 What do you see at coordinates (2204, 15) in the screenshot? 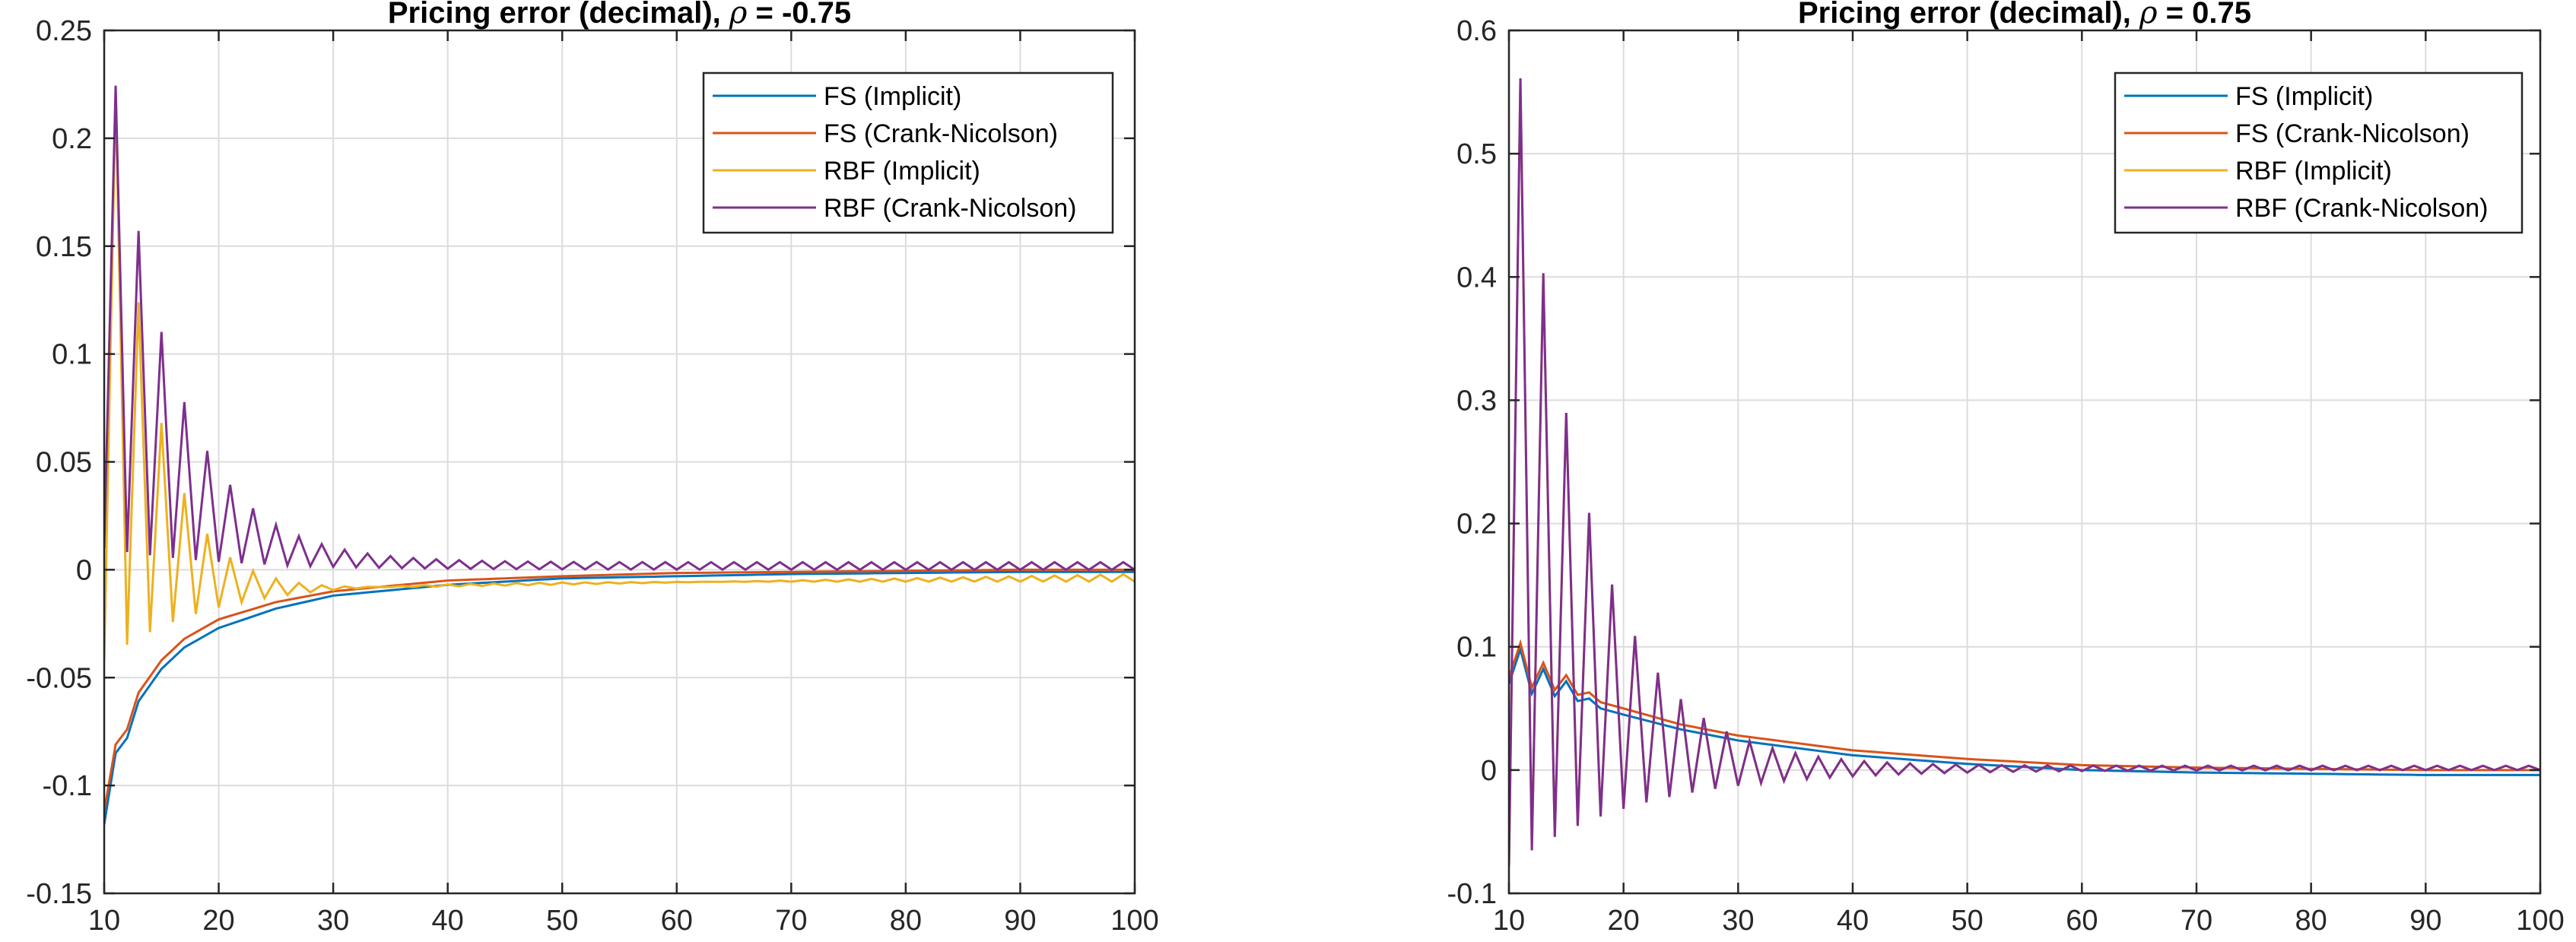
I see `chart-title-value: = 0.75` at bounding box center [2204, 15].